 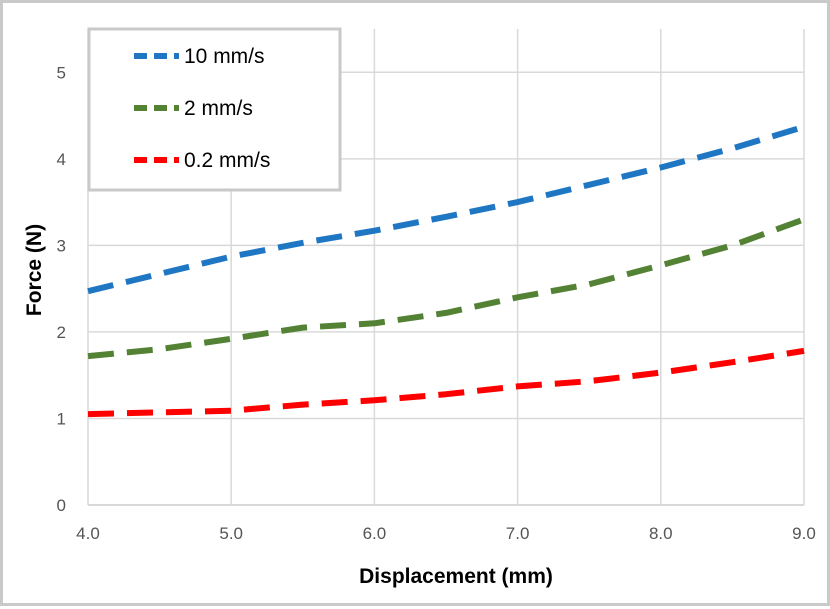 I want to click on x-tick-label: 6.0, so click(x=375, y=533).